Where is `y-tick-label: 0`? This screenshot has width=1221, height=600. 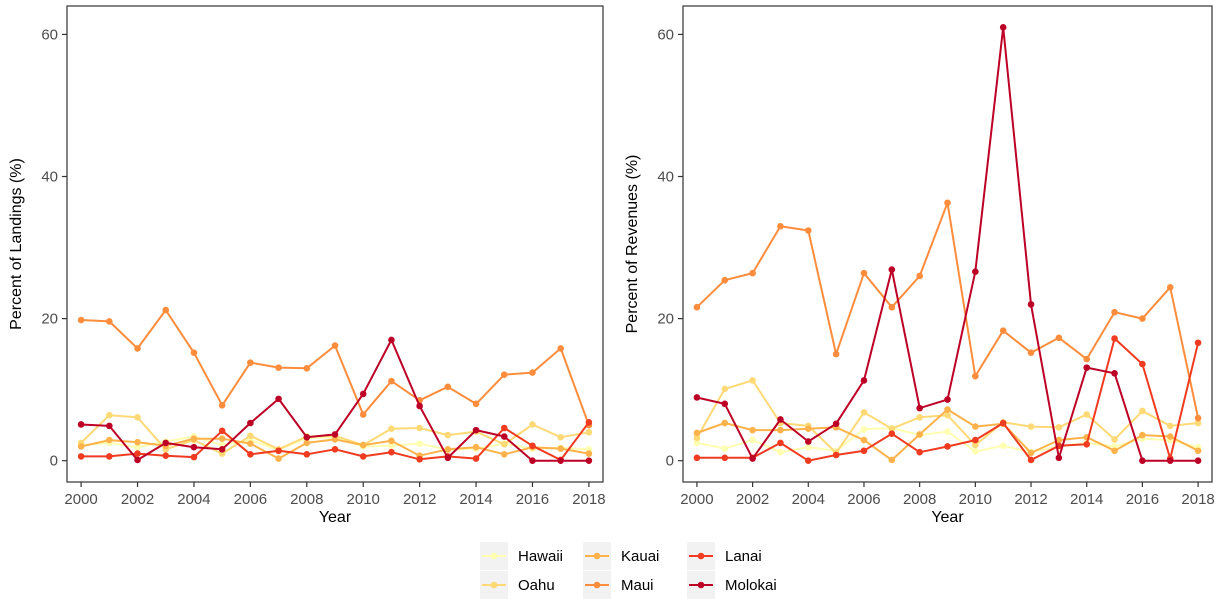
y-tick-label: 0 is located at coordinates (54, 461).